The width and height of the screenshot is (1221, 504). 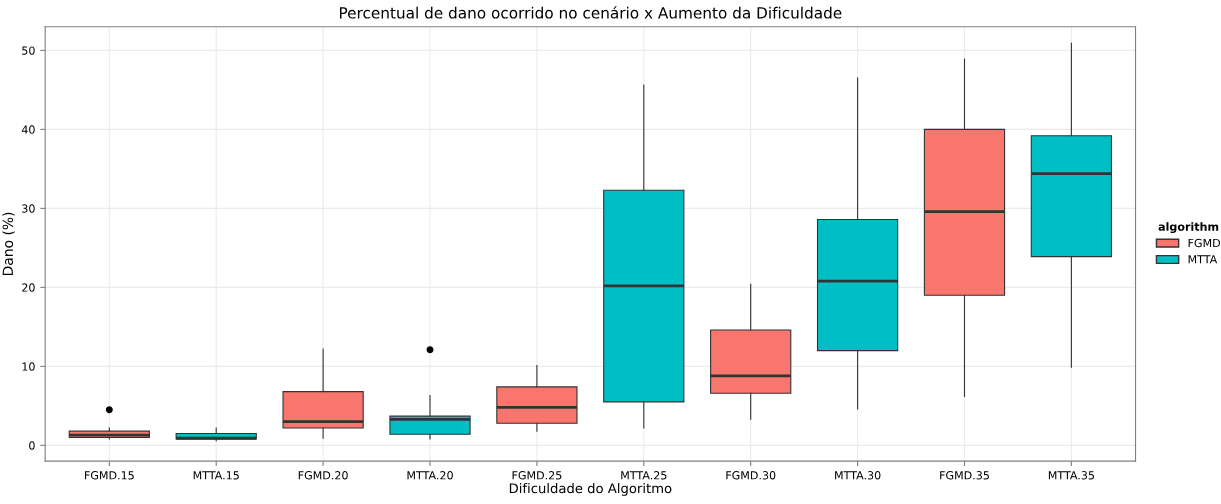 What do you see at coordinates (28, 208) in the screenshot?
I see `y-tick-label: 30` at bounding box center [28, 208].